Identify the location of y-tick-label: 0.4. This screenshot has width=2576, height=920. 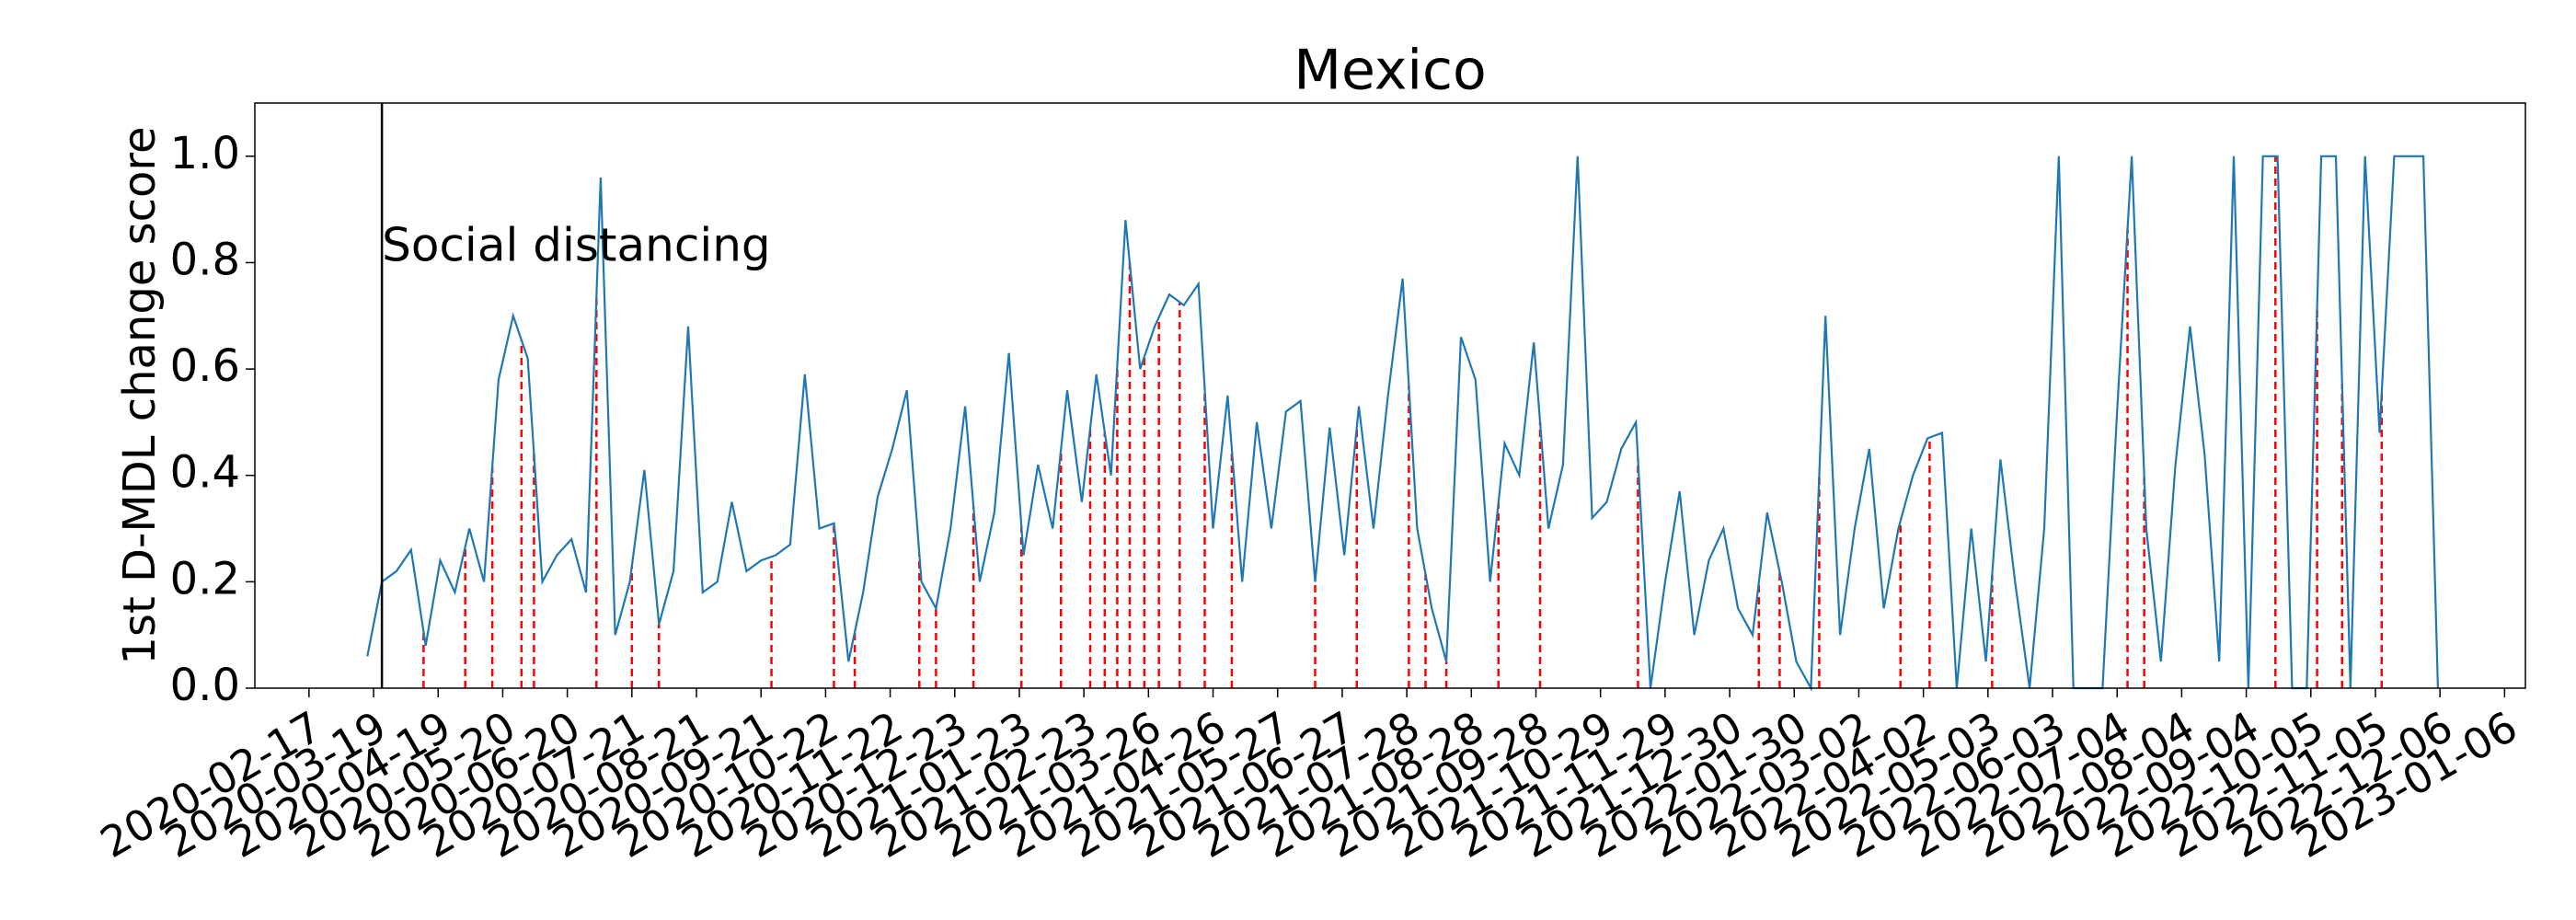
(205, 473).